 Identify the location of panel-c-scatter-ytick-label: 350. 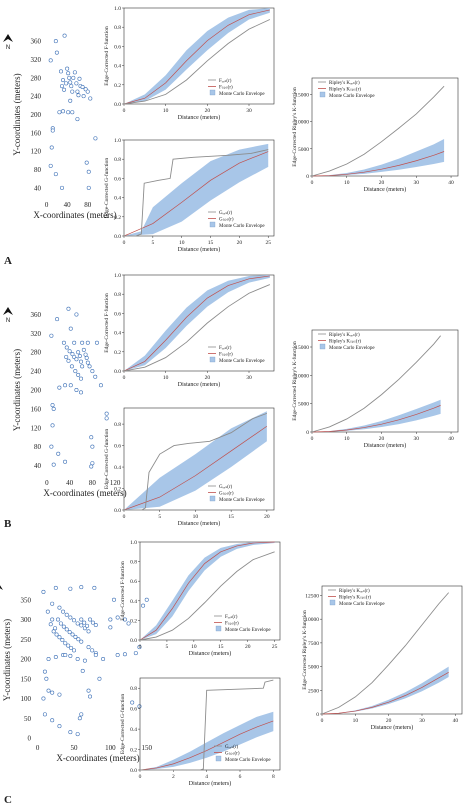
(26, 600).